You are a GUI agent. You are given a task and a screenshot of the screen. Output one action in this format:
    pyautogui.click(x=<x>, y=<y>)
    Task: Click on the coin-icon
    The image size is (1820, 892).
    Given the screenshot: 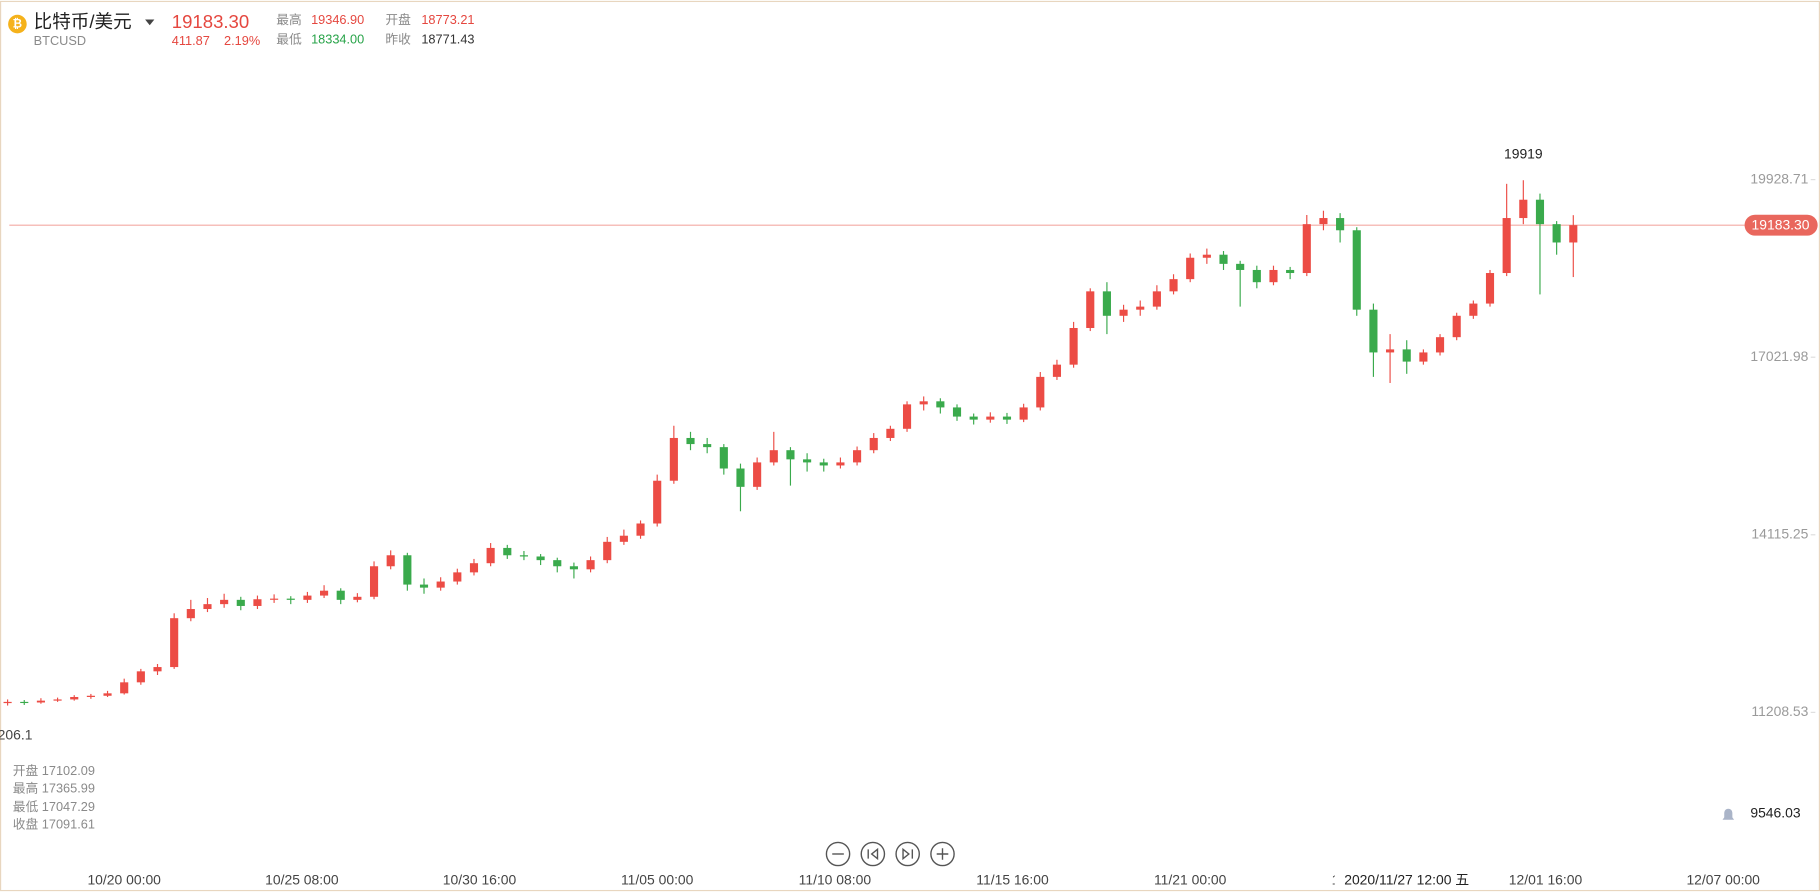 What is the action you would take?
    pyautogui.click(x=17, y=24)
    